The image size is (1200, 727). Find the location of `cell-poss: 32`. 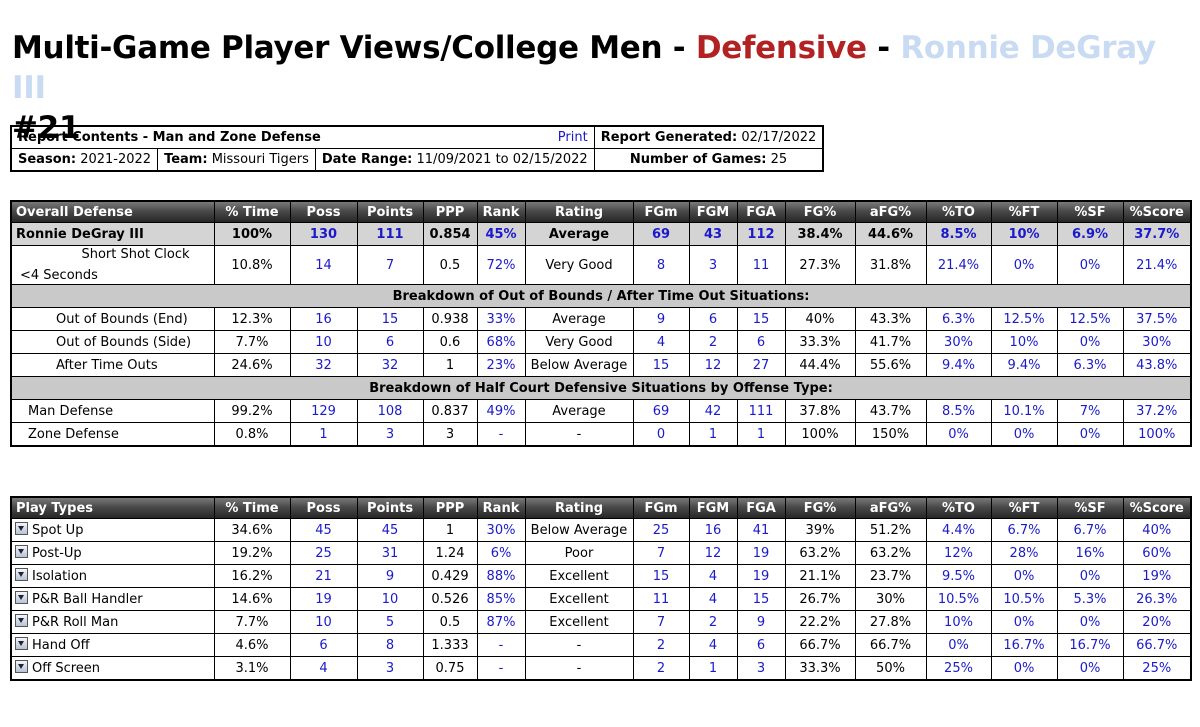

cell-poss: 32 is located at coordinates (323, 365).